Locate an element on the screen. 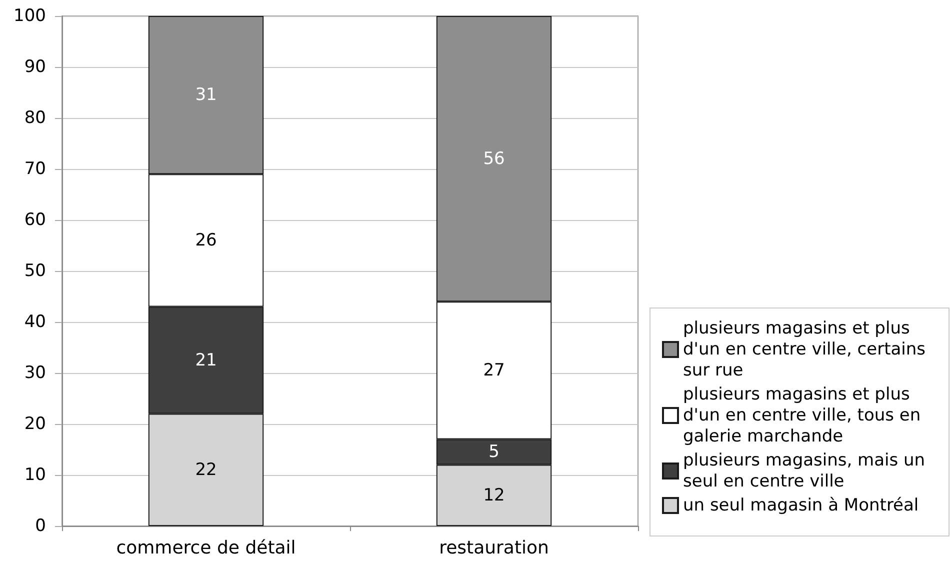 The width and height of the screenshot is (950, 564). y-tick-label: 40 is located at coordinates (35, 322).